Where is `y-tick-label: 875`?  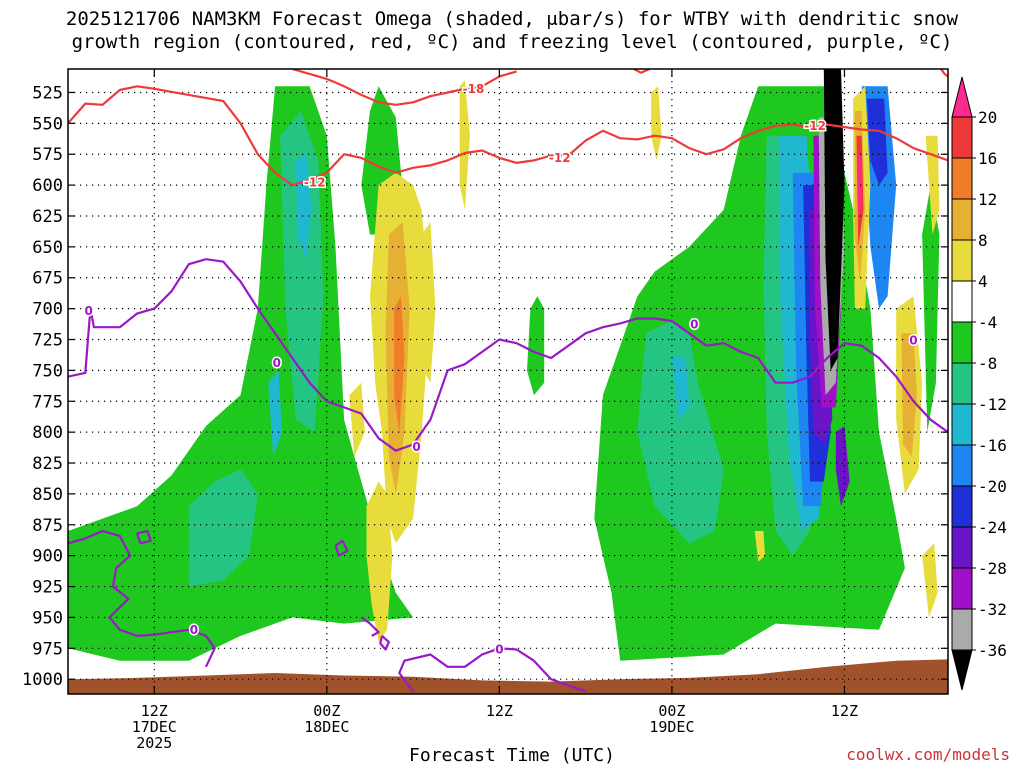
y-tick-label: 875 is located at coordinates (47, 526).